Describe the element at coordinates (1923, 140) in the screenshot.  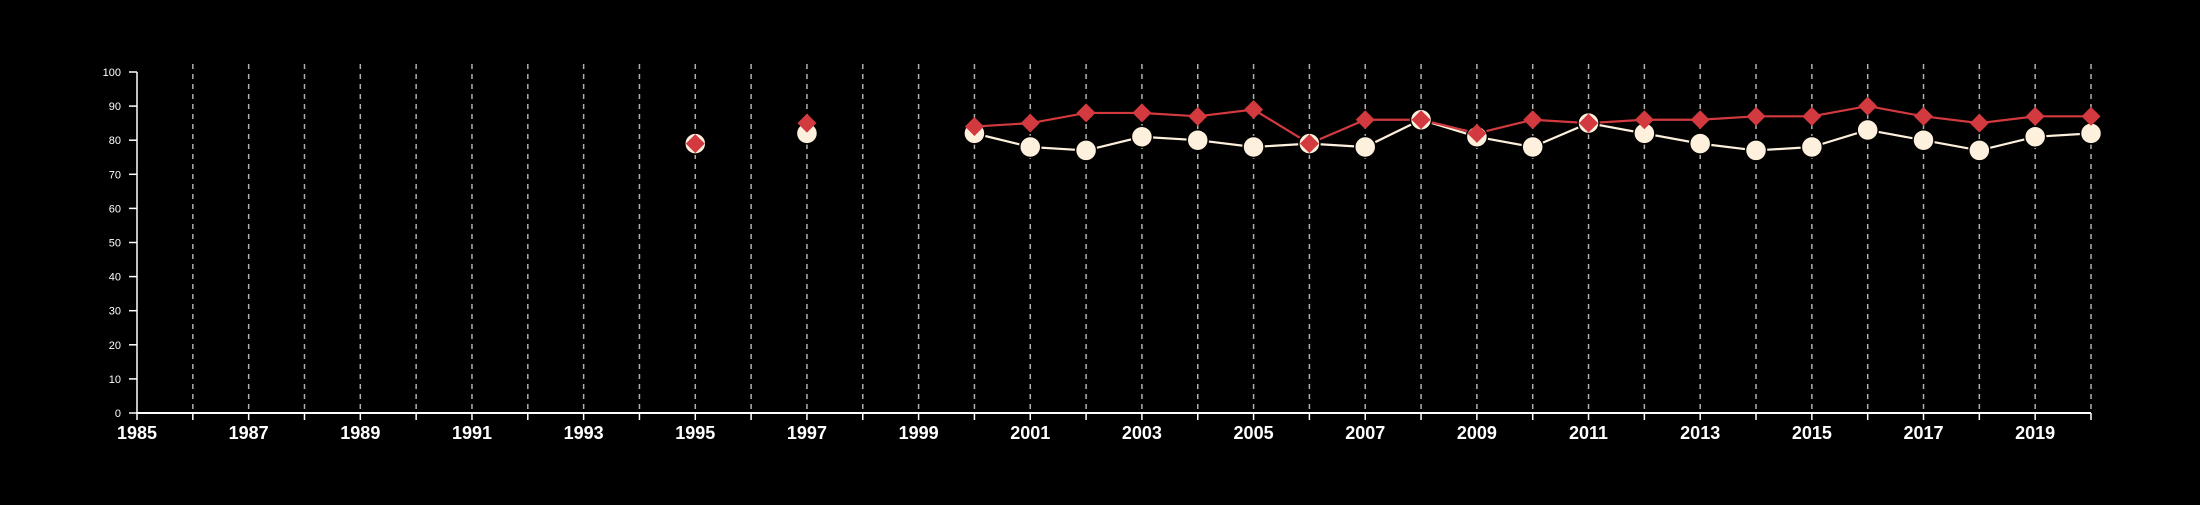
I see `circle-marker-2017` at that location.